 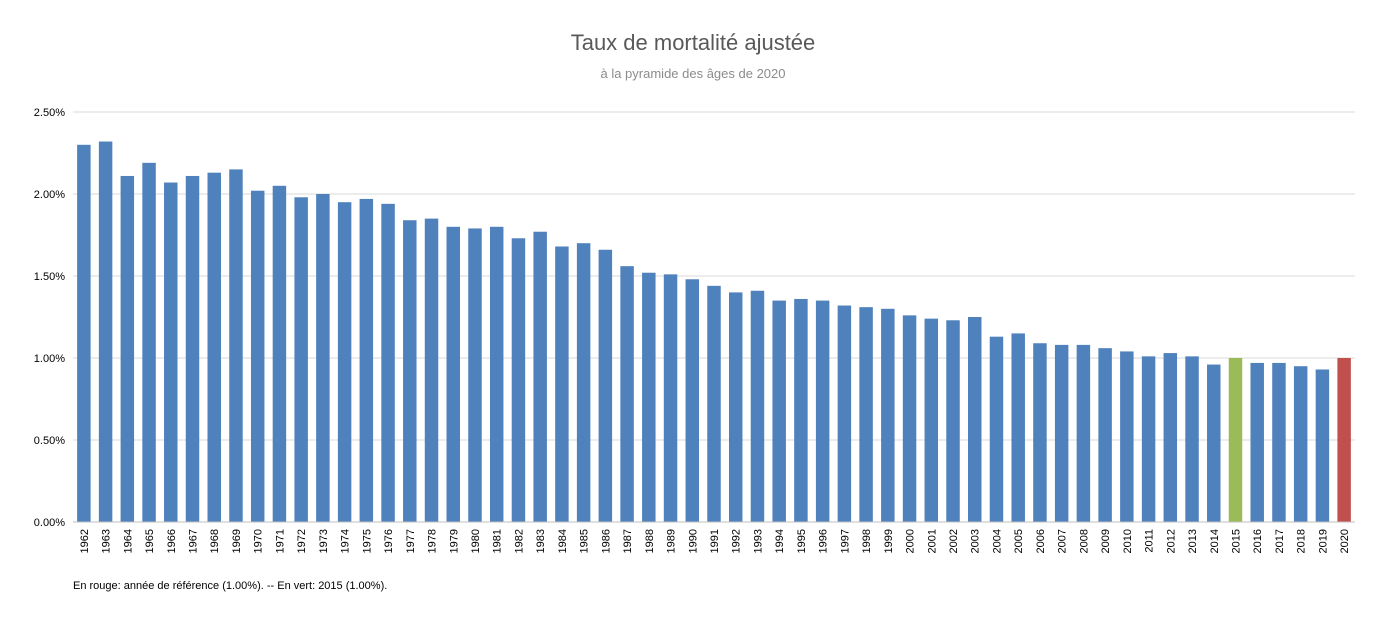 What do you see at coordinates (1171, 541) in the screenshot?
I see `x-tick-label: 2012` at bounding box center [1171, 541].